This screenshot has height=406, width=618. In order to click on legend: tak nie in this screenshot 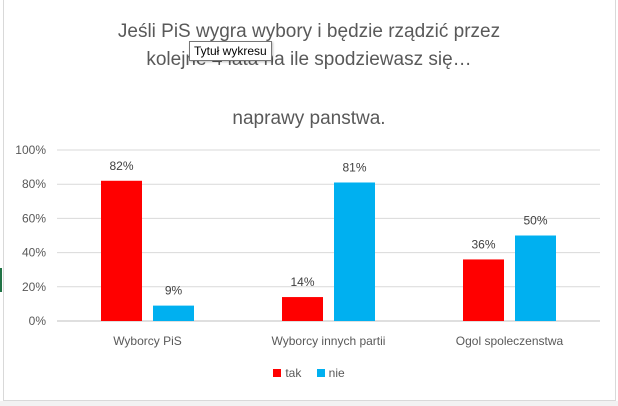, I will do `click(309, 373)`.